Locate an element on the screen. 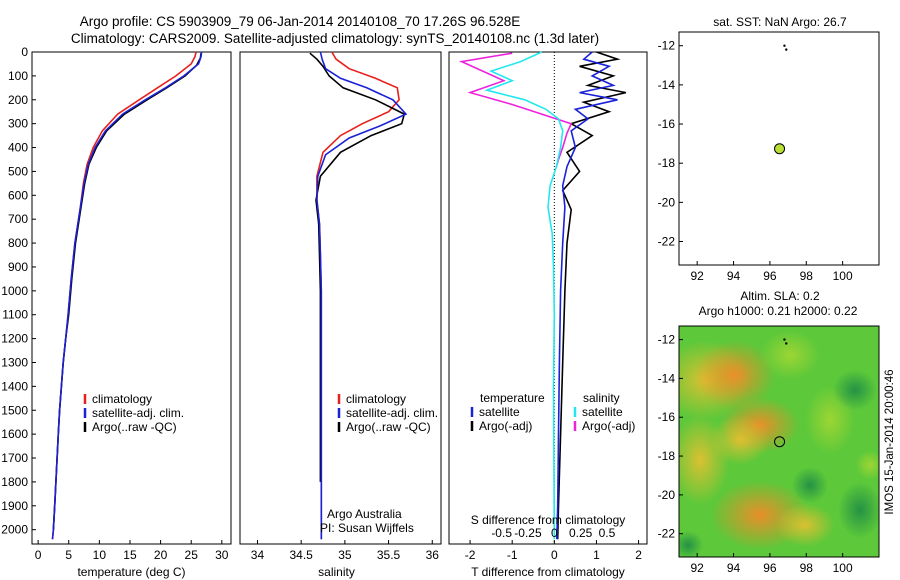  temperature-legend-label: Argo(..raw -QC) is located at coordinates (134, 427).